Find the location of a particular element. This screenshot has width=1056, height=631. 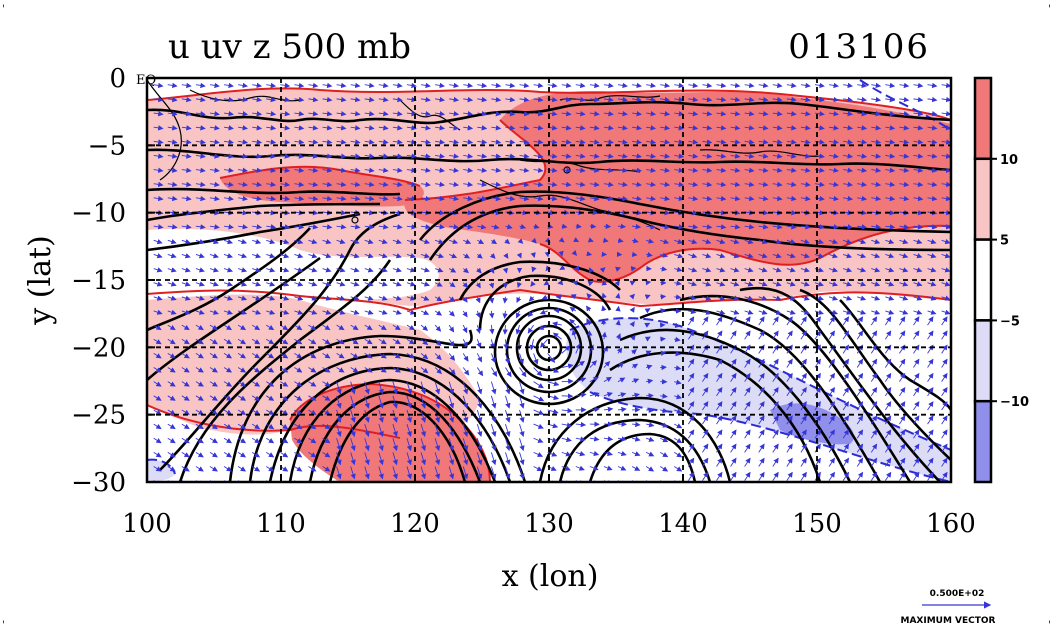

corner-mark-br: ' is located at coordinates (1049, 625).